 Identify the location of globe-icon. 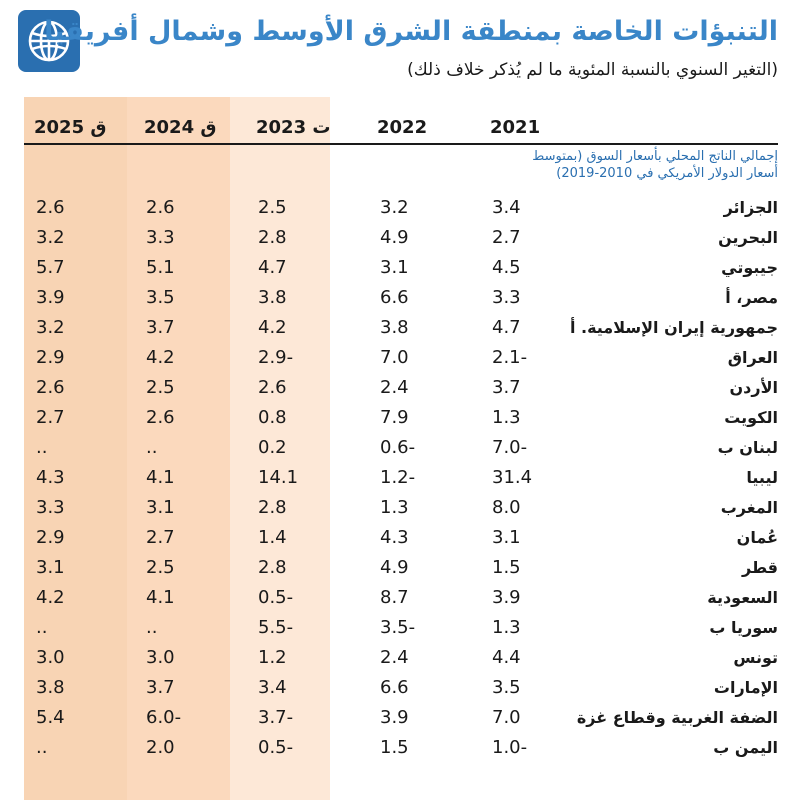
(49, 41).